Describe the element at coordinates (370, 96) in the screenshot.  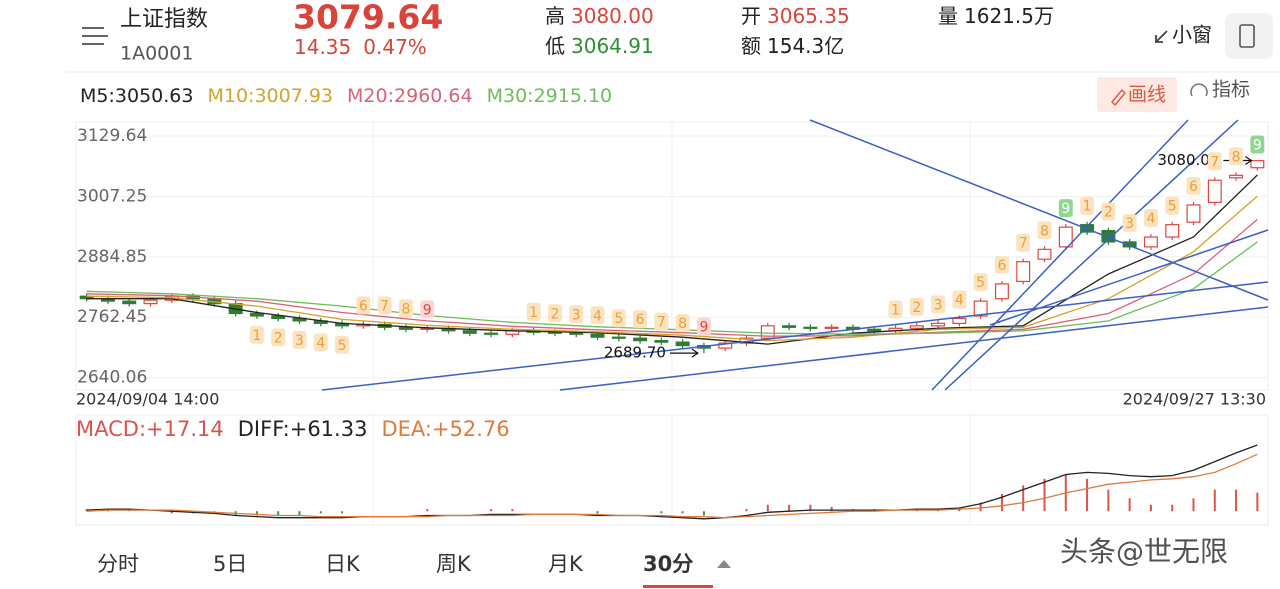
I see `ma-name: M20:` at that location.